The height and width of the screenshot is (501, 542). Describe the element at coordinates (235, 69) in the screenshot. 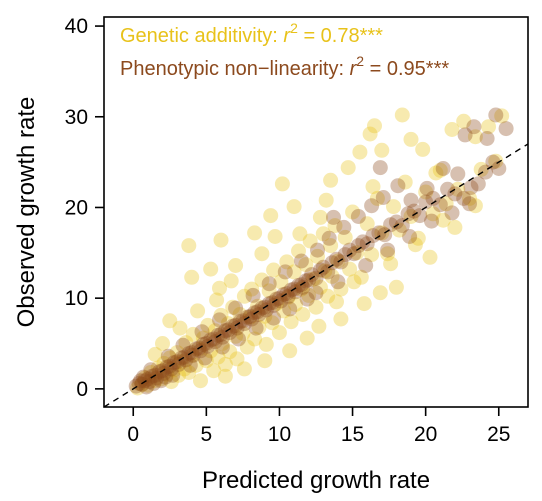

I see `legend-label: Phenotypic non−linearity:` at that location.